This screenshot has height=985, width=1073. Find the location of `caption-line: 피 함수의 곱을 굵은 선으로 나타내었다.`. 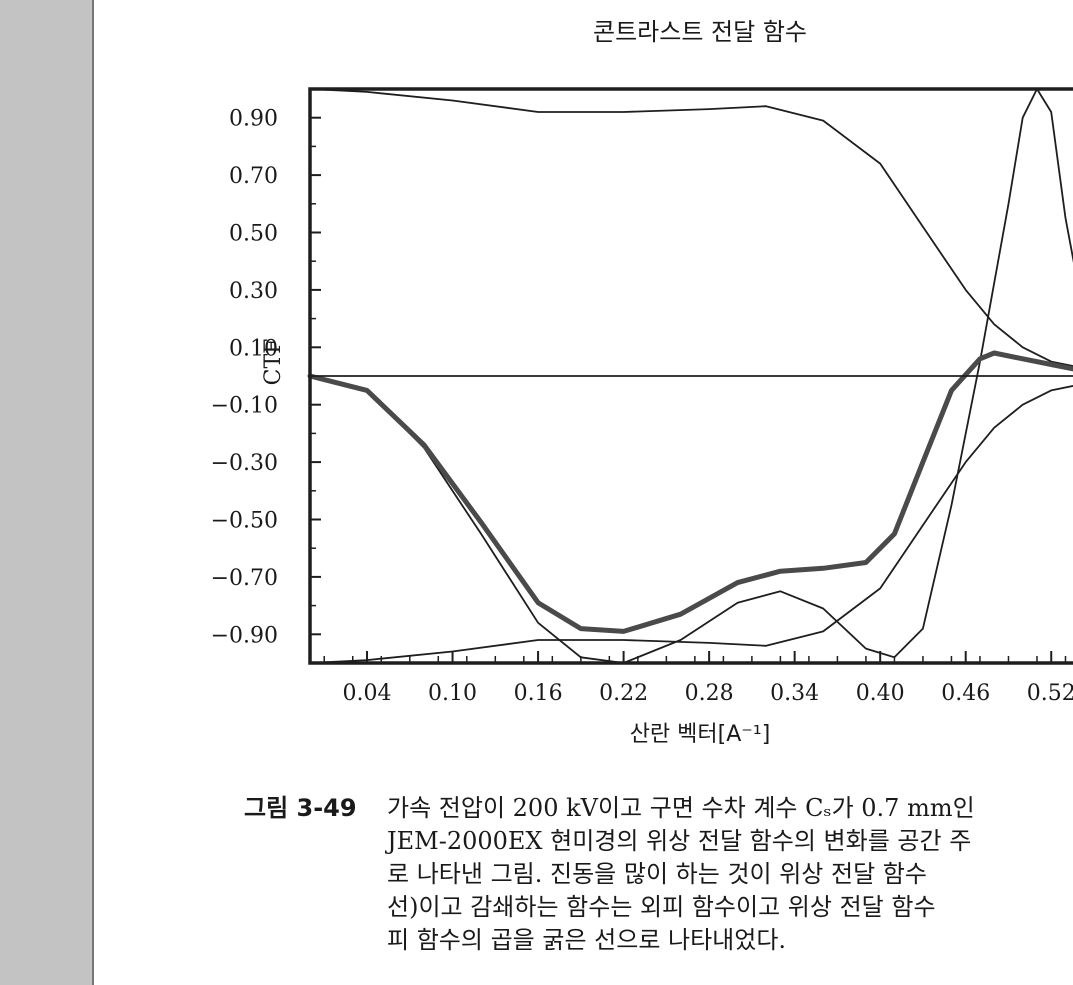

caption-line: 피 함수의 곱을 굵은 선으로 나타내었다. is located at coordinates (587, 940).